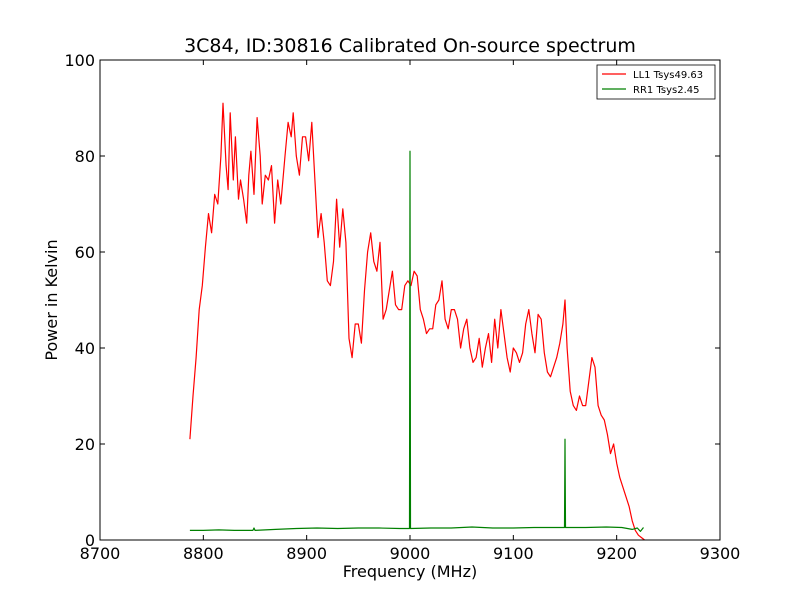  What do you see at coordinates (720, 553) in the screenshot?
I see `x-tick-label: 9300` at bounding box center [720, 553].